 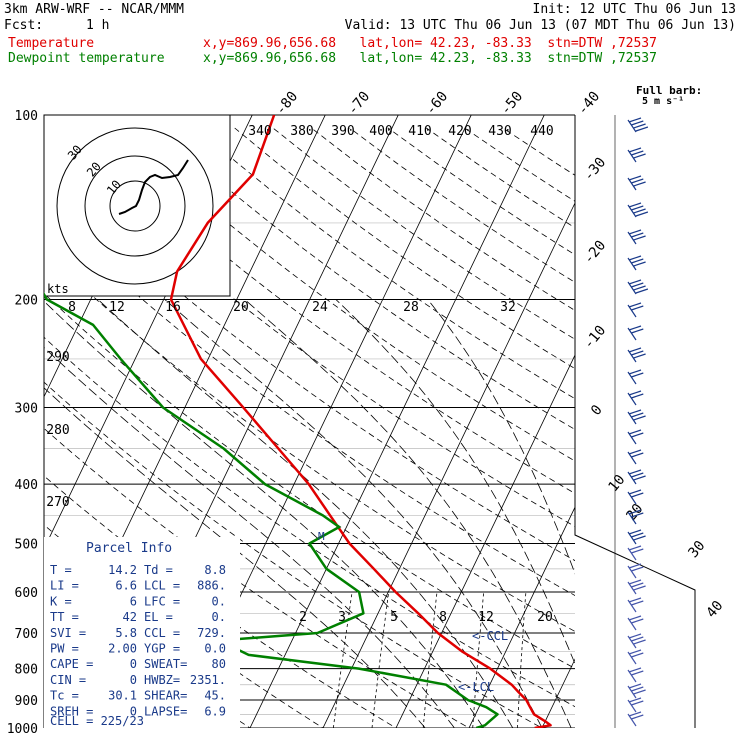 I want to click on parcel-key: CCL =, so click(x=162, y=633).